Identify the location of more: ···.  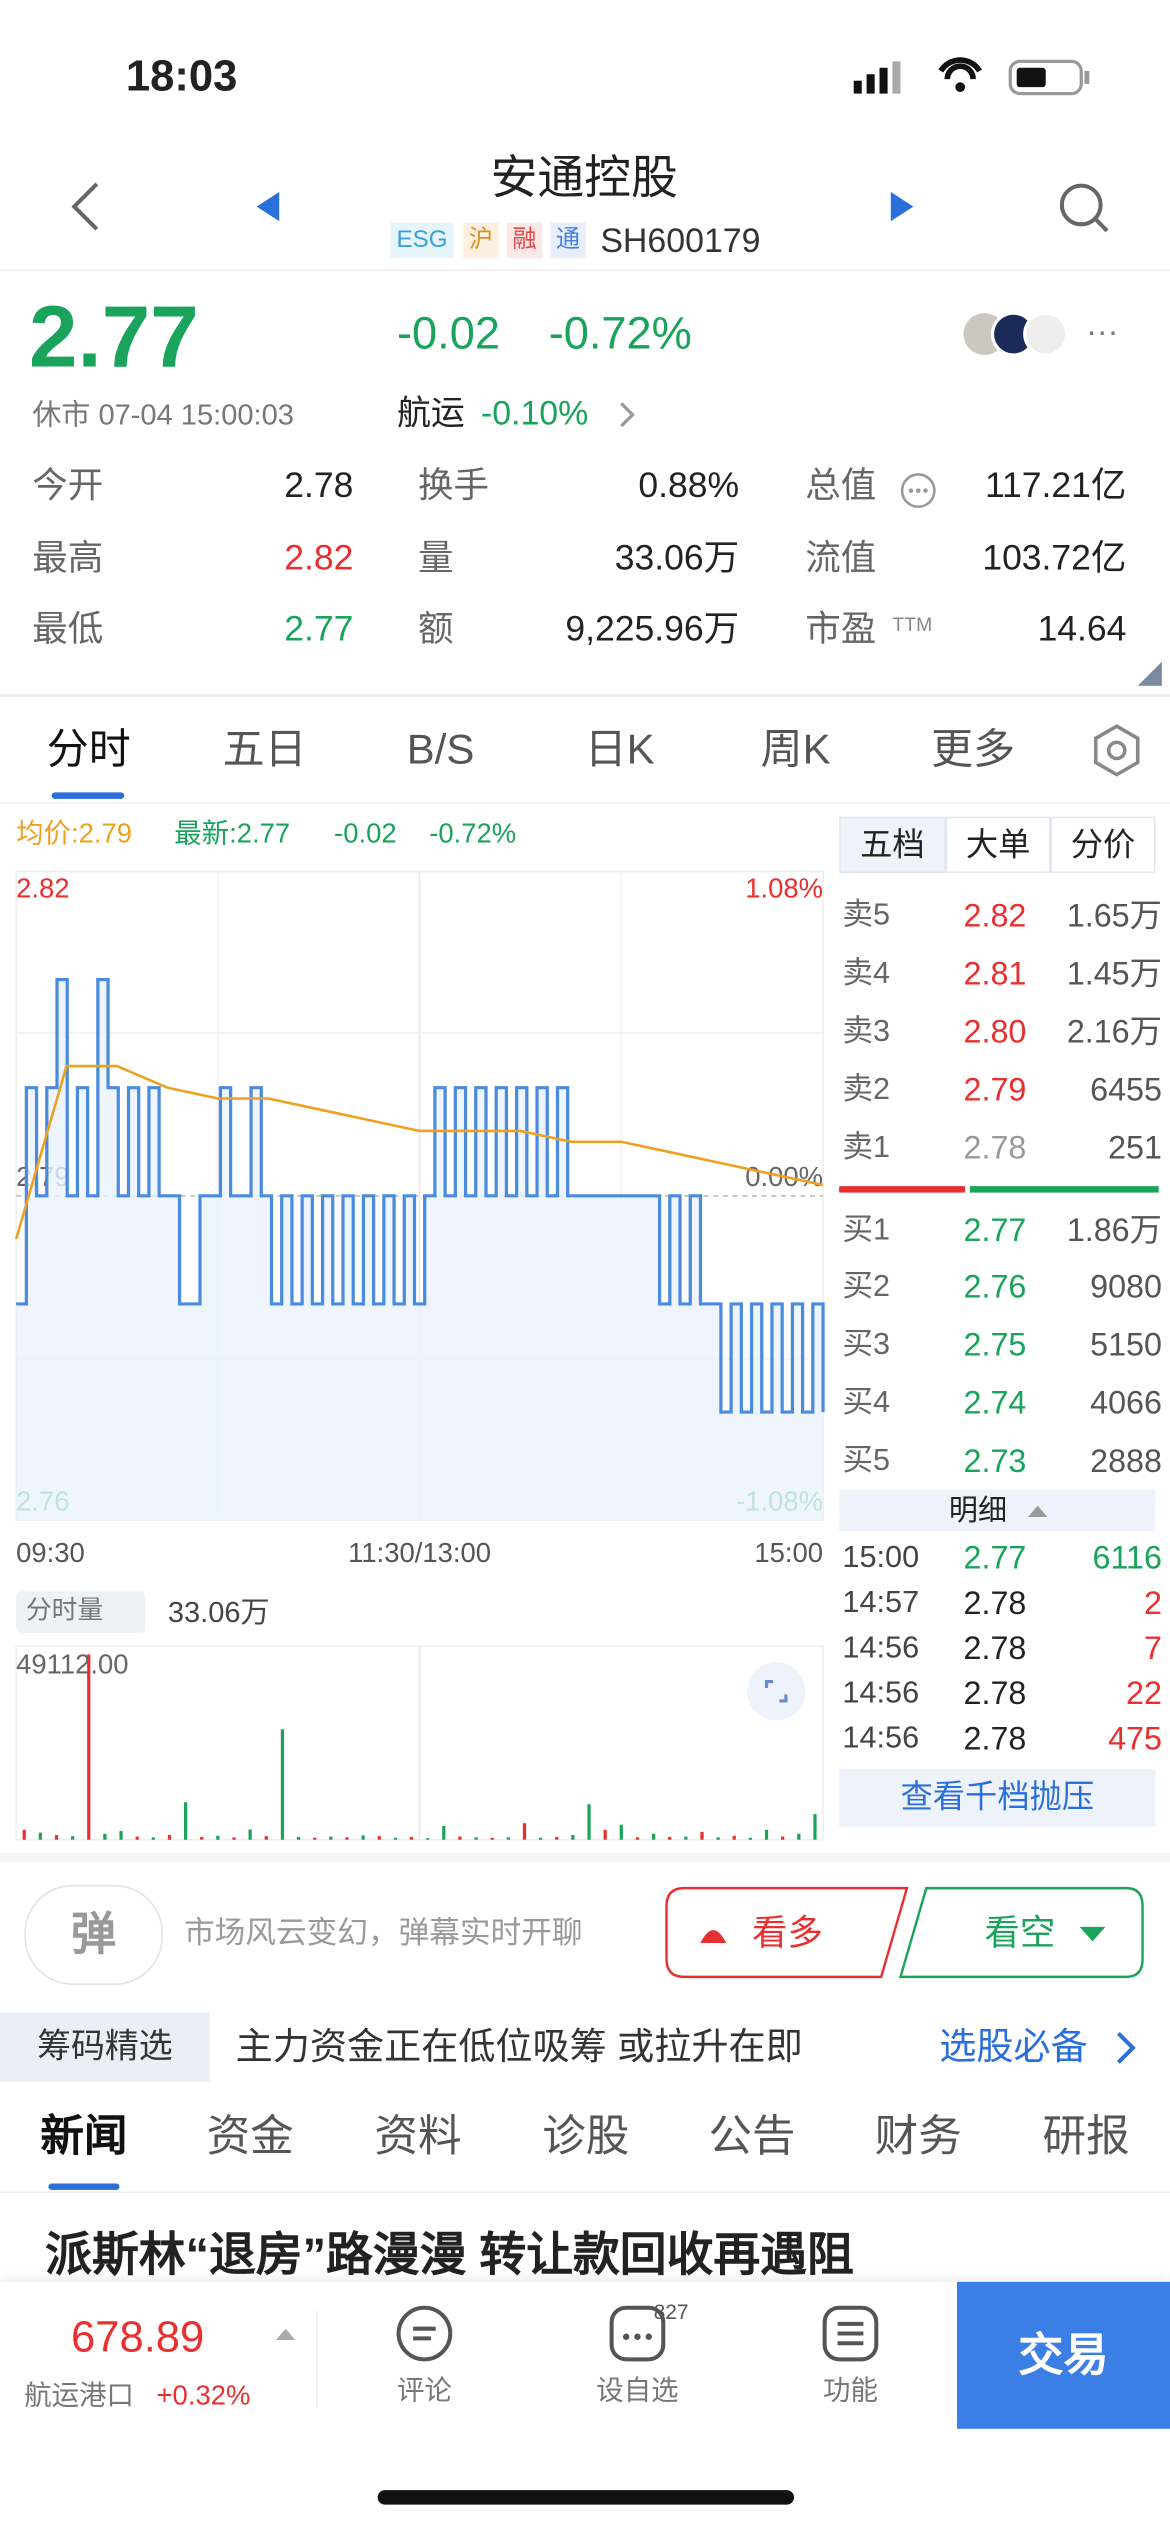
(1102, 332).